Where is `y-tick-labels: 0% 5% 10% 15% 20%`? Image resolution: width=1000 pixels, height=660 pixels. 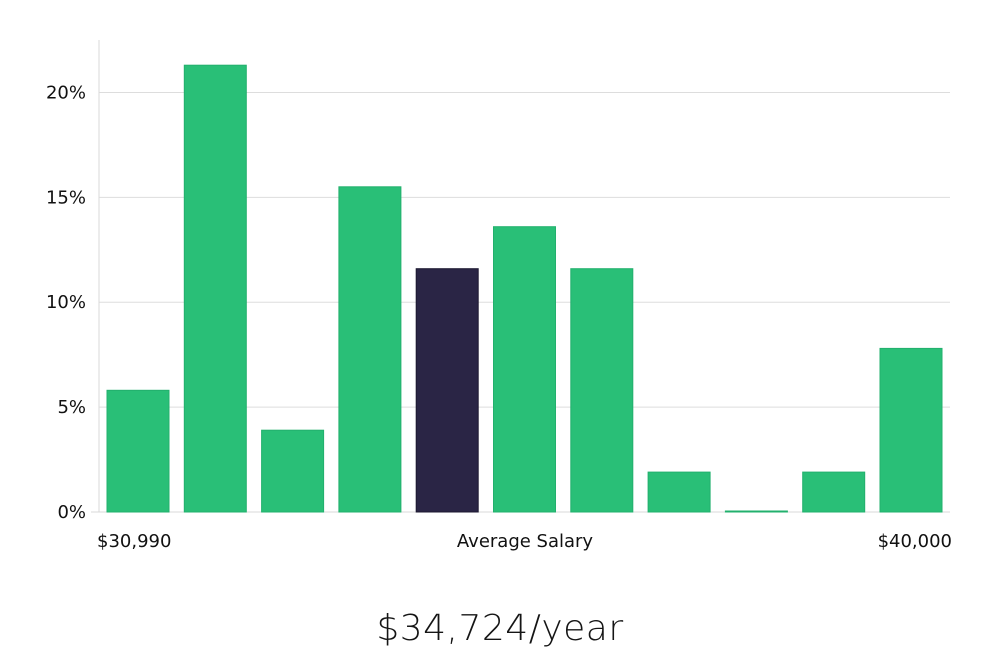
y-tick-labels: 0% 5% 10% 15% 20% is located at coordinates (66, 302).